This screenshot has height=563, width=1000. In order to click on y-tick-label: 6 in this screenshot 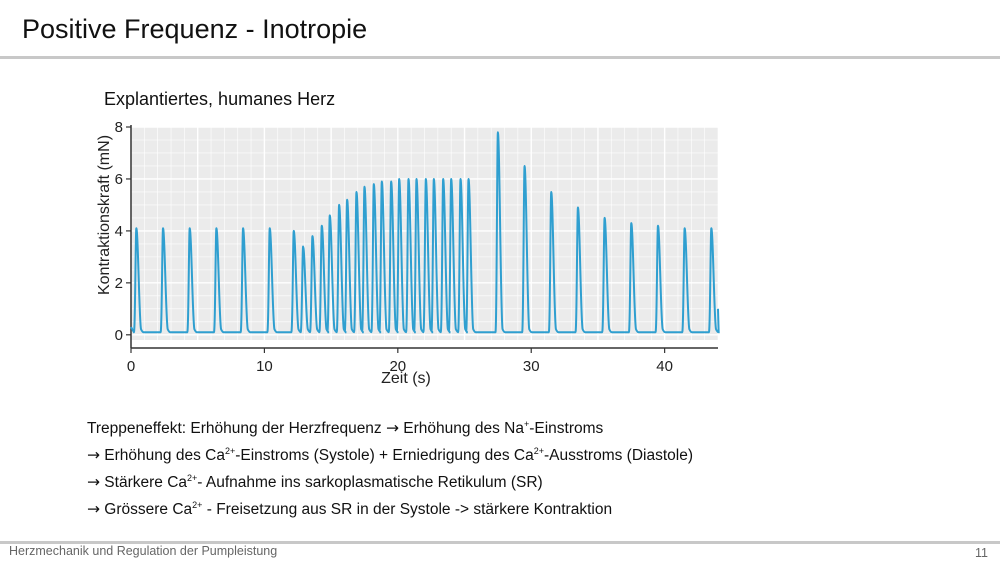, I will do `click(119, 179)`.